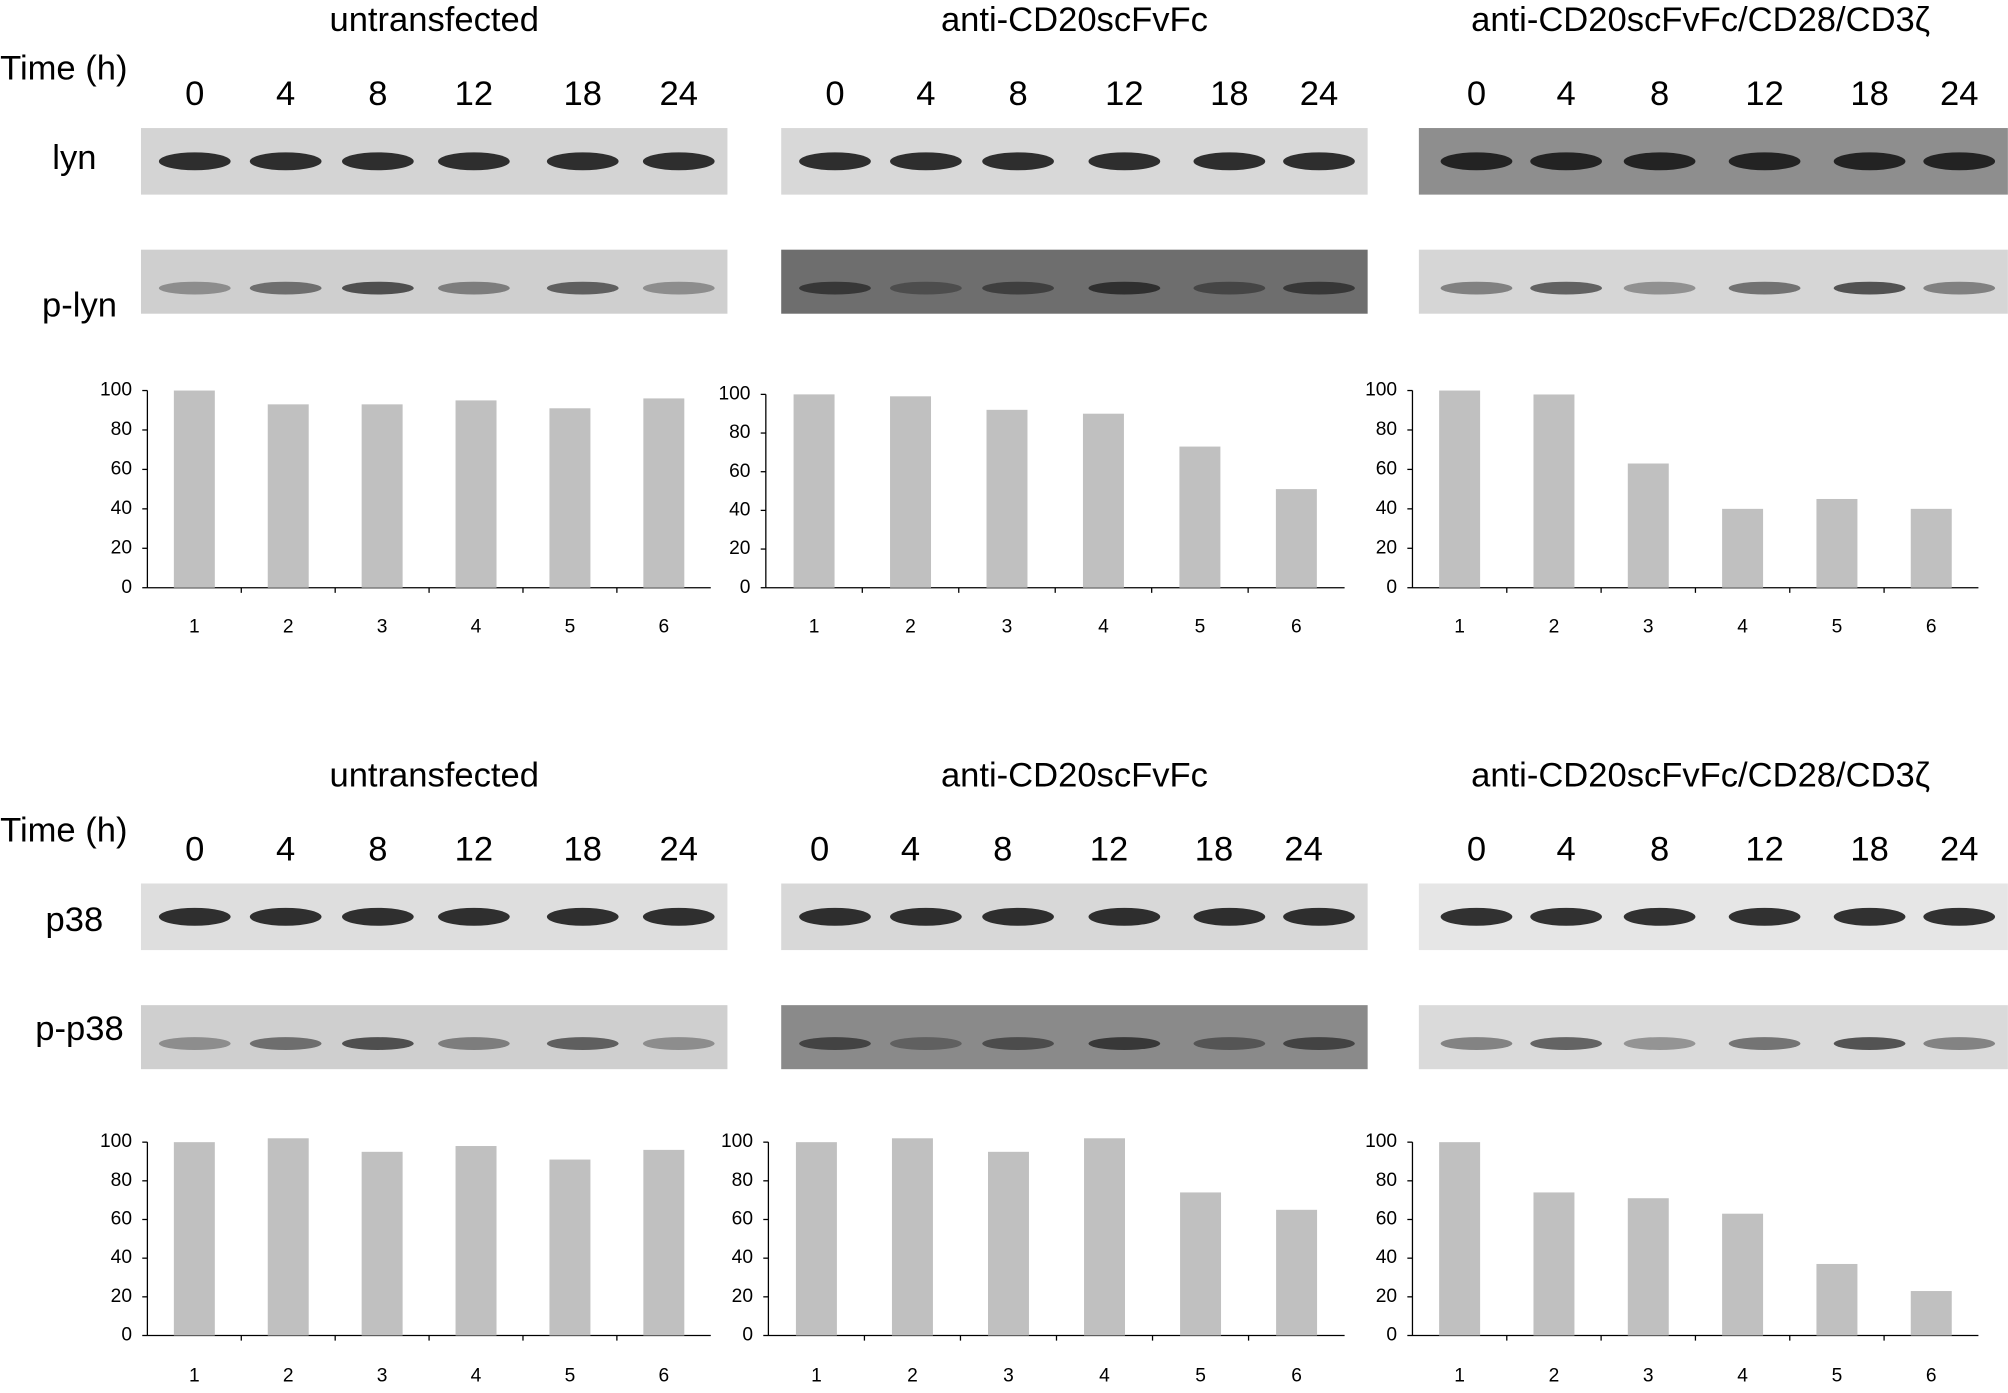  What do you see at coordinates (79, 1029) in the screenshot?
I see `blot-label: p-p38` at bounding box center [79, 1029].